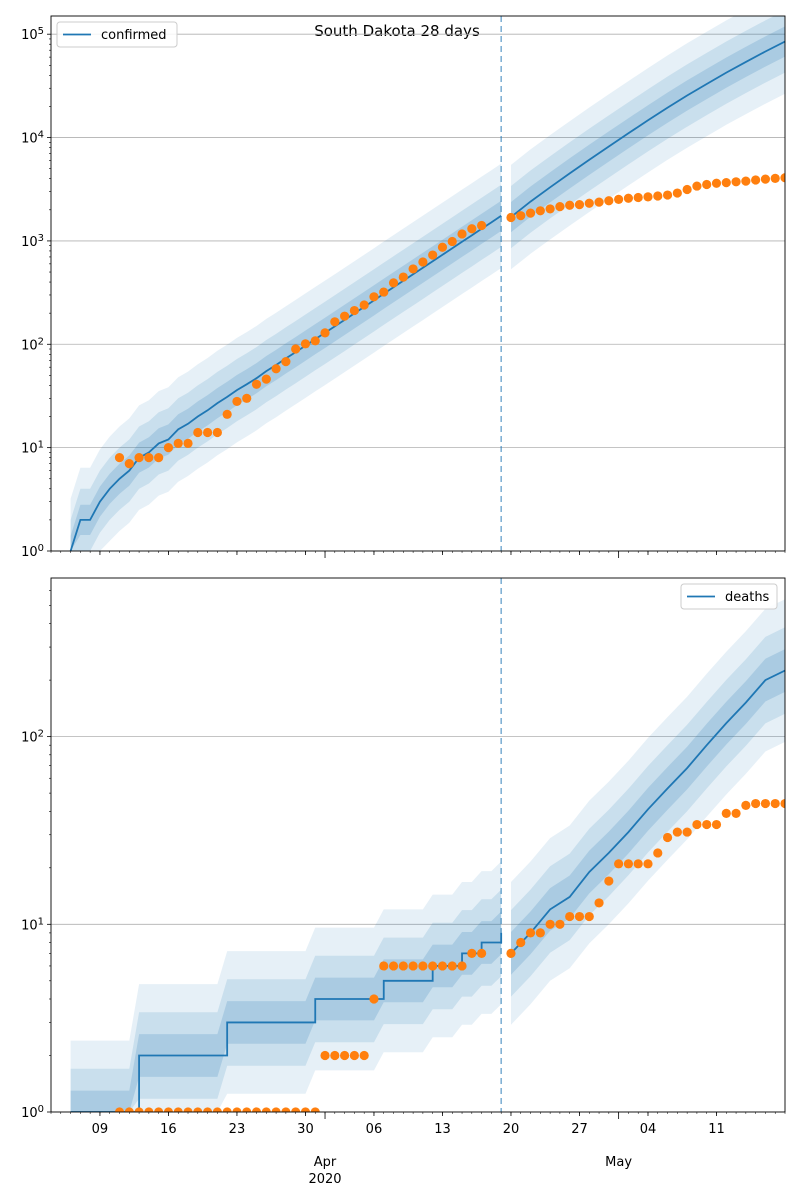 The image size is (800, 1200). Describe the element at coordinates (168, 1129) in the screenshot. I see `x-tick-label: 16` at that location.